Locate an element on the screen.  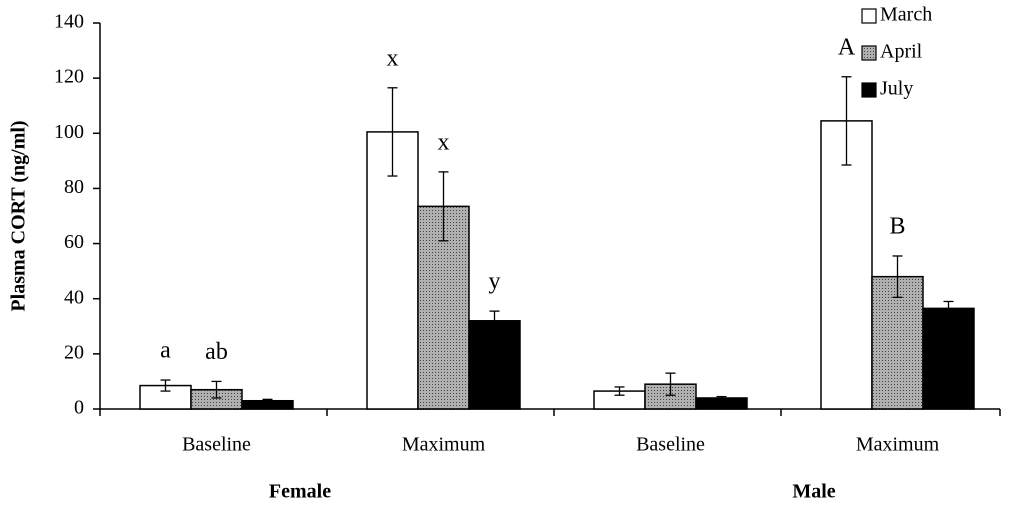
annotation: y is located at coordinates (495, 282).